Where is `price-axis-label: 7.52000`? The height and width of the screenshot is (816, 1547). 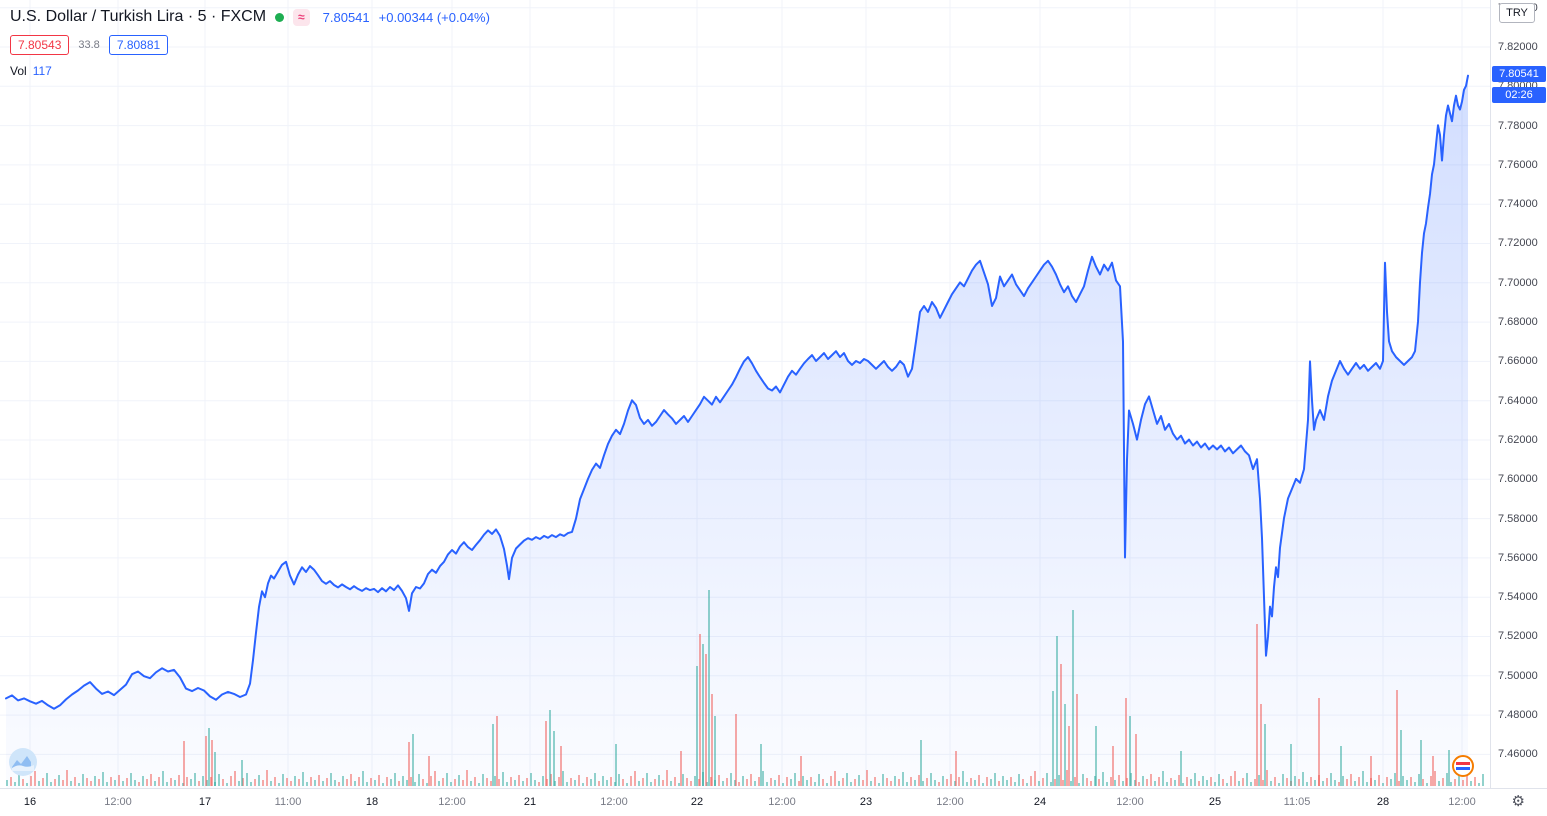
price-axis-label: 7.52000 is located at coordinates (1518, 636).